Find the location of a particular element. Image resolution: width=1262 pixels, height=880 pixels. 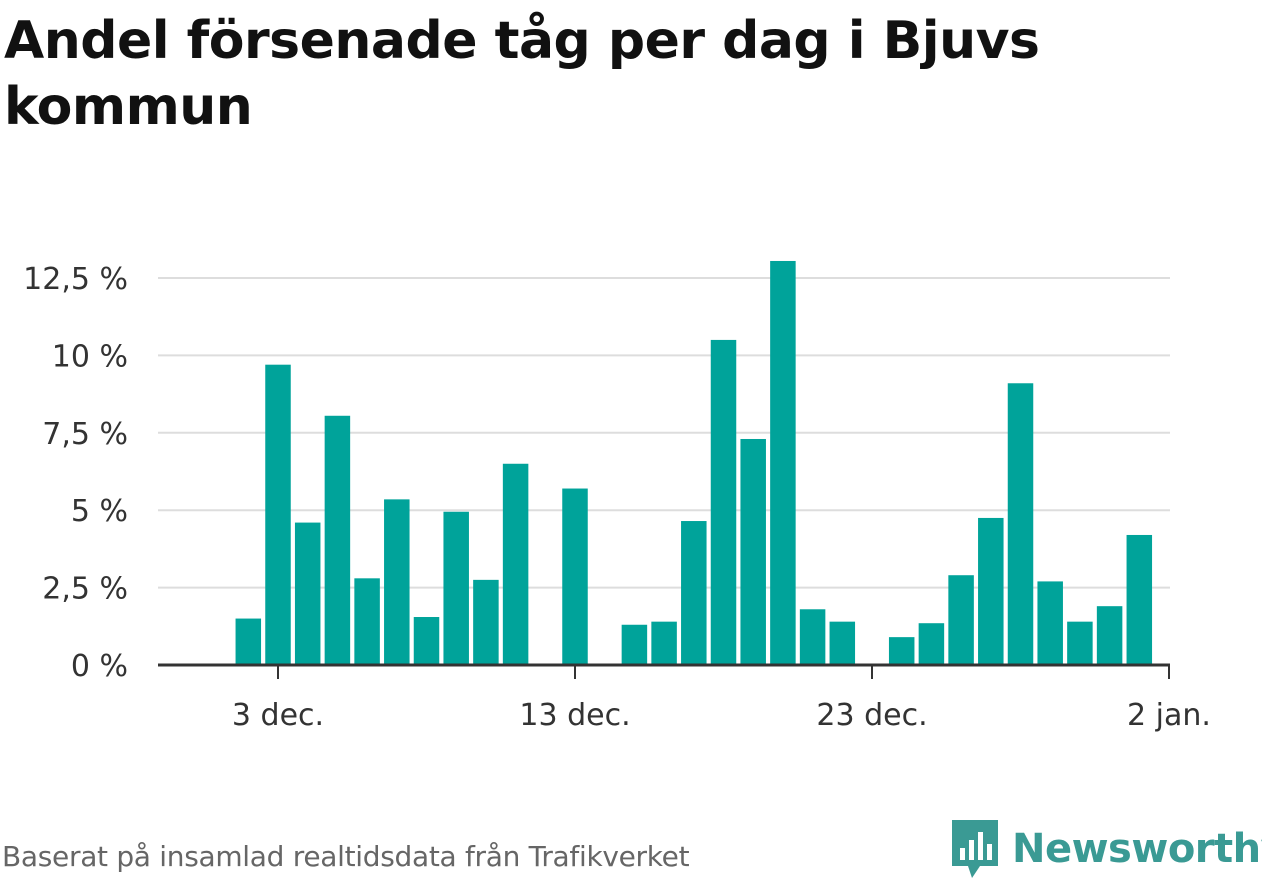

x-tick-label: 2 jan. is located at coordinates (1169, 715).